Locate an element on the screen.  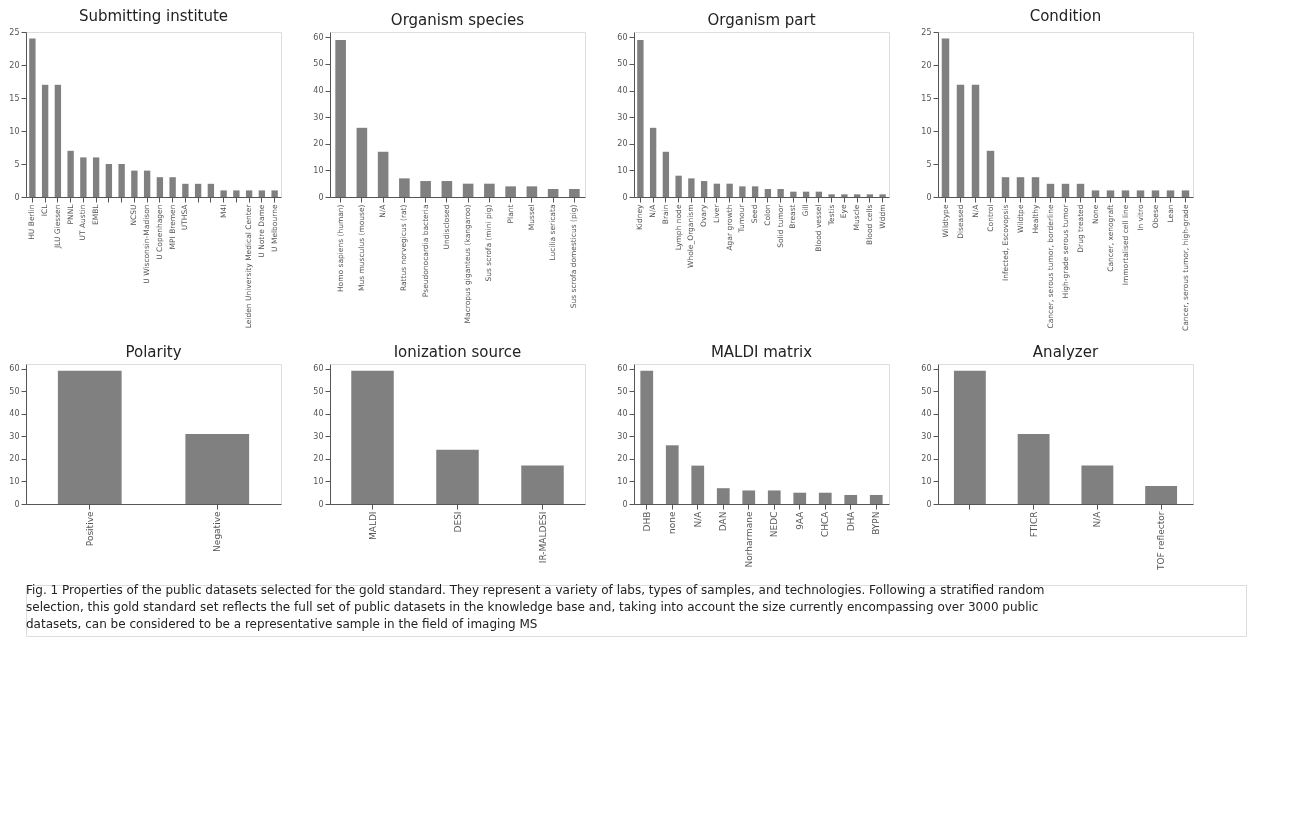
y-tick-label: 15 is located at coordinates (14, 98).